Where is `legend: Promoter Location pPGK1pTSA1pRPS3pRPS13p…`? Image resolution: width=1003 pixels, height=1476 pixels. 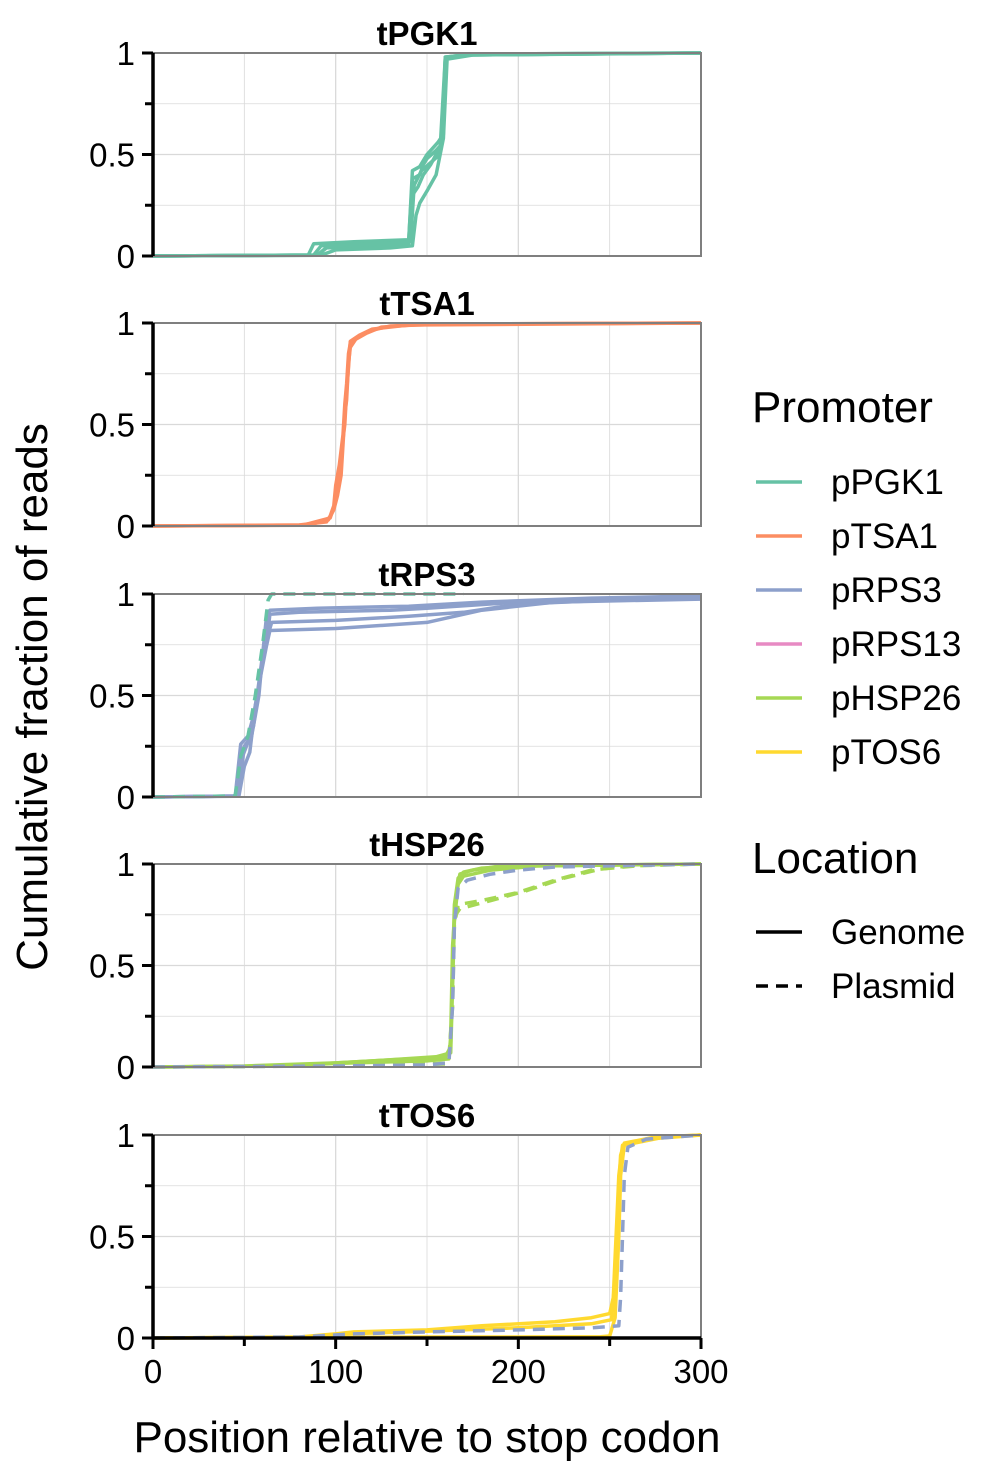 legend: Promoter Location pPGK1pTSA1pRPS3pRPS13p… is located at coordinates (858, 694).